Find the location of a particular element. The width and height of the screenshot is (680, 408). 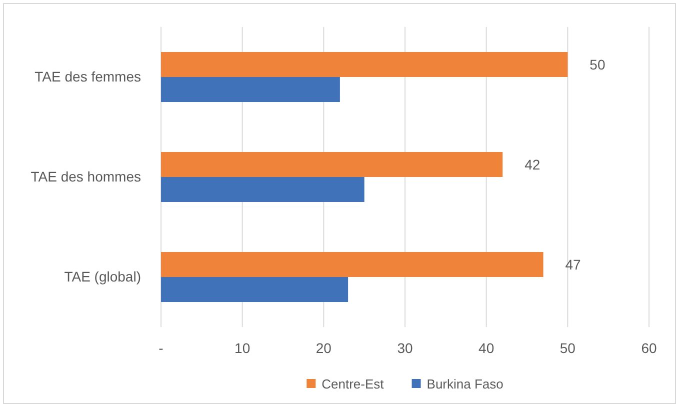

x-tick-label: 10 is located at coordinates (242, 348).